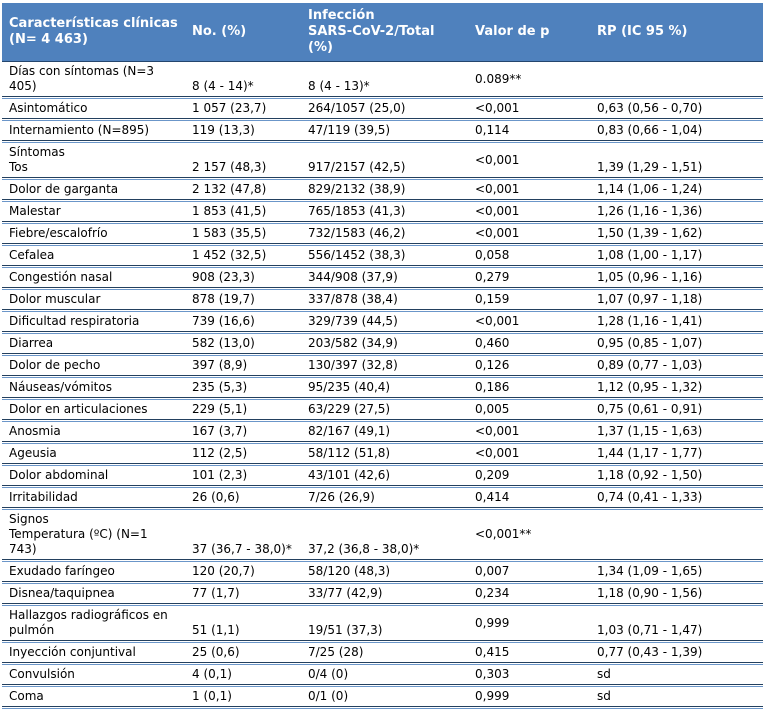  What do you see at coordinates (353, 321) in the screenshot?
I see `cell-infeccion-total: 329/739 (44,5)` at bounding box center [353, 321].